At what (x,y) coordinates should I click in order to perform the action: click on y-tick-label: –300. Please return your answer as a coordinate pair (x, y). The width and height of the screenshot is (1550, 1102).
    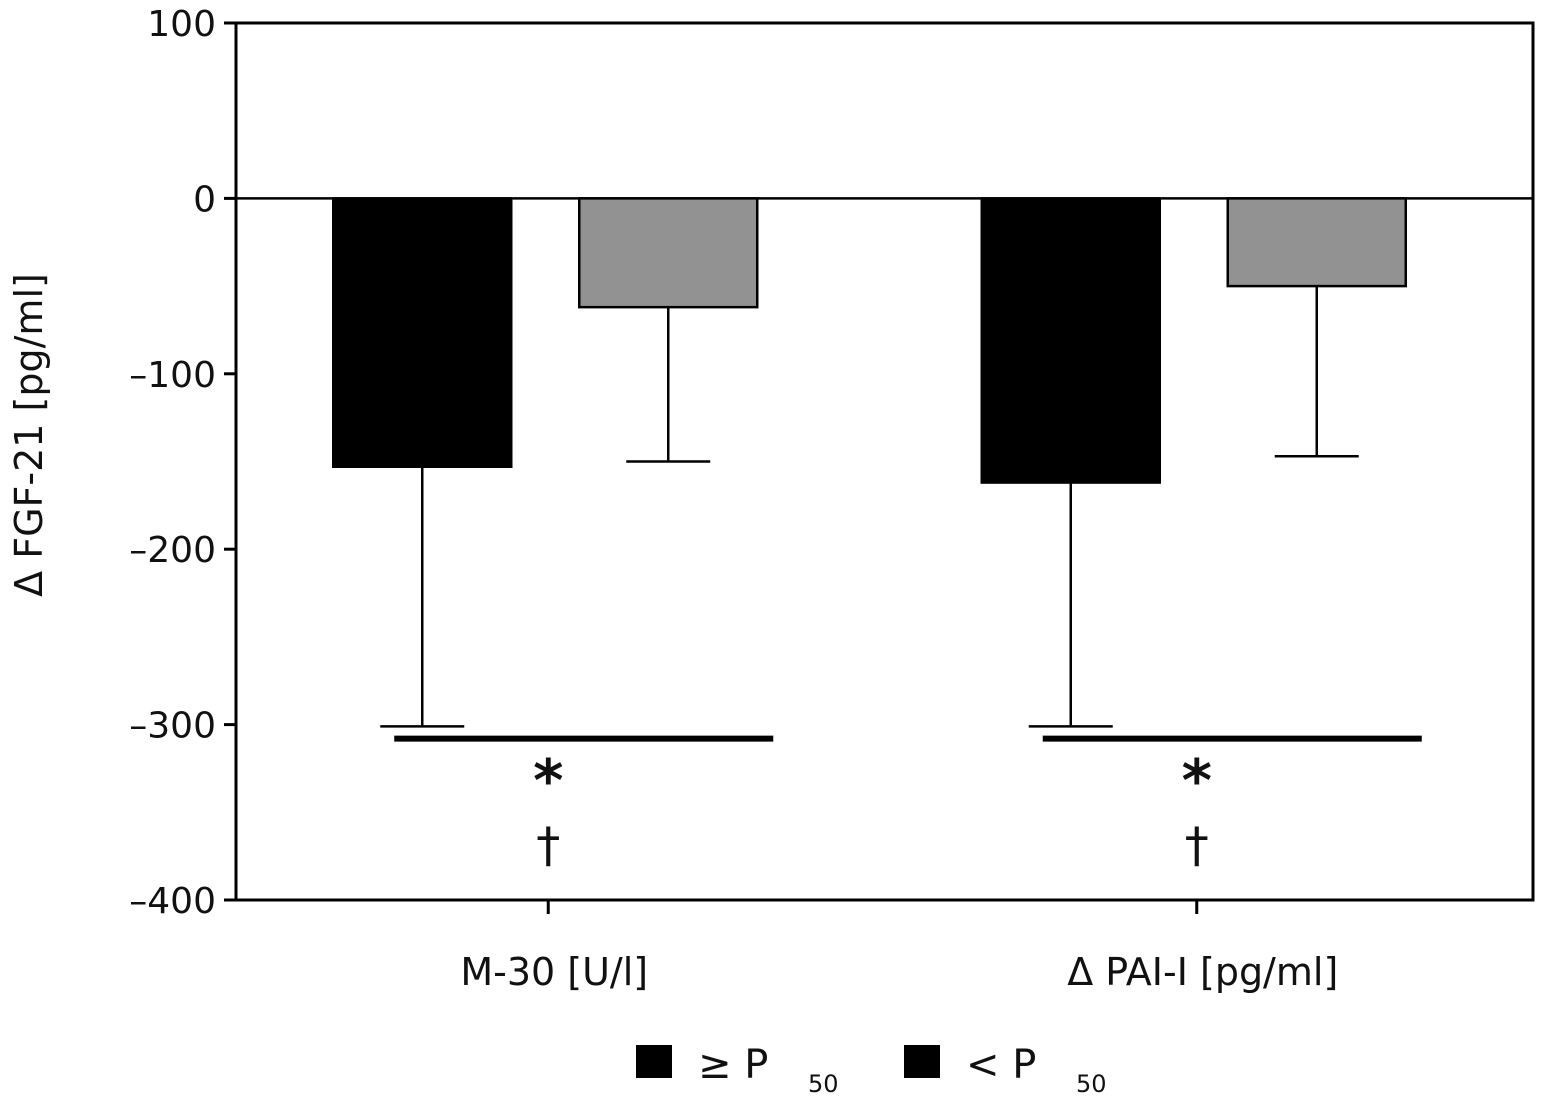
    Looking at the image, I should click on (172, 726).